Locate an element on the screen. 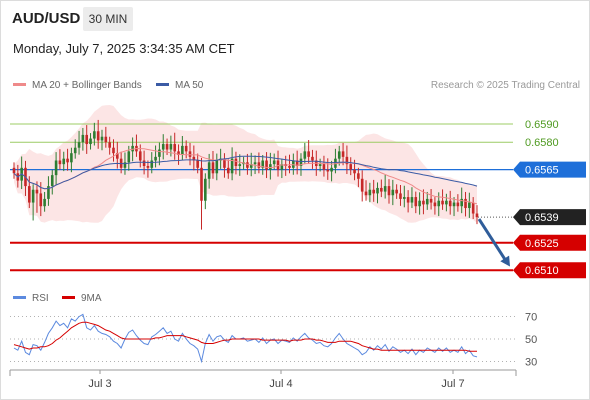  level-label-0.6590: 0.6590 is located at coordinates (542, 125).